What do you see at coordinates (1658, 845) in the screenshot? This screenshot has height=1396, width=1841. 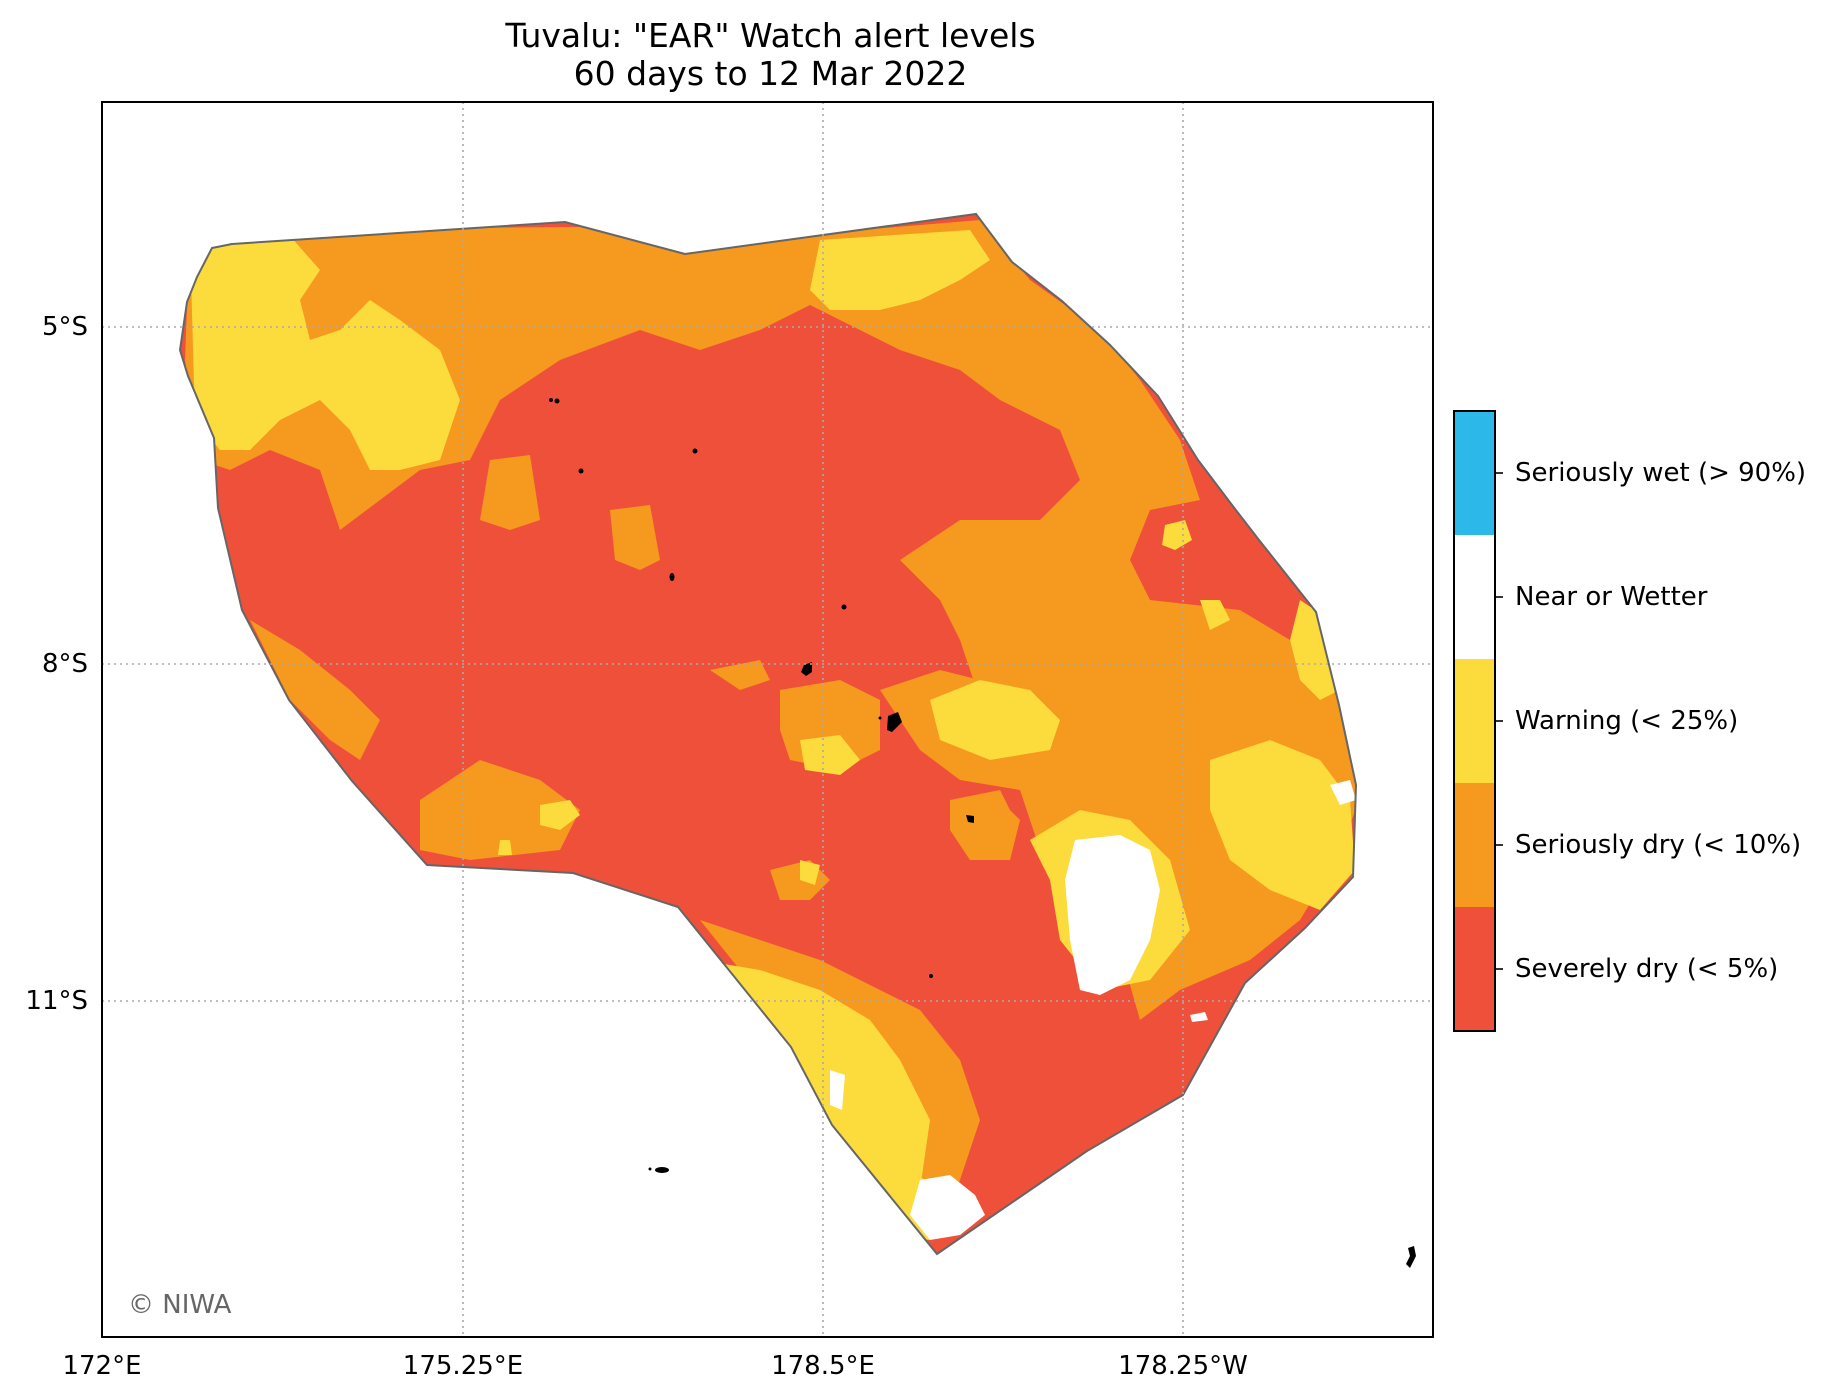 I see `legend-label-seriously-dry: Seriously dry (< 10%)` at bounding box center [1658, 845].